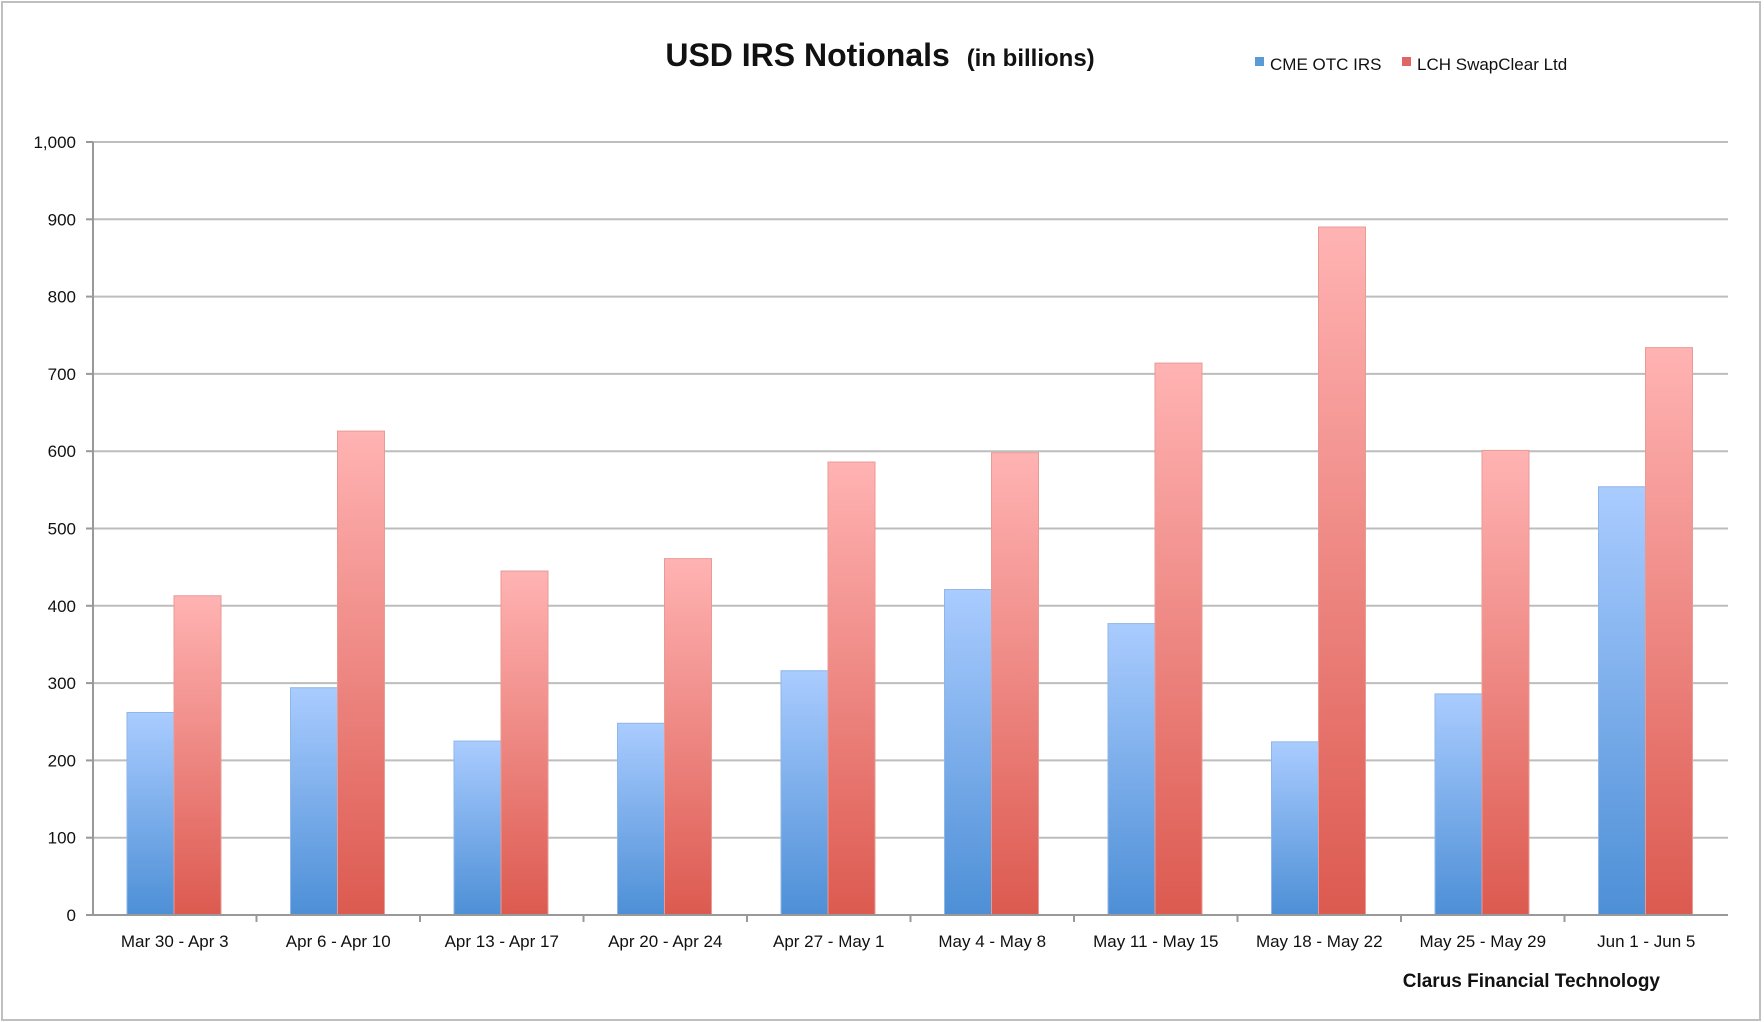 The width and height of the screenshot is (1764, 1022). I want to click on x-tick-label: Mar 30 - Apr 3, so click(175, 941).